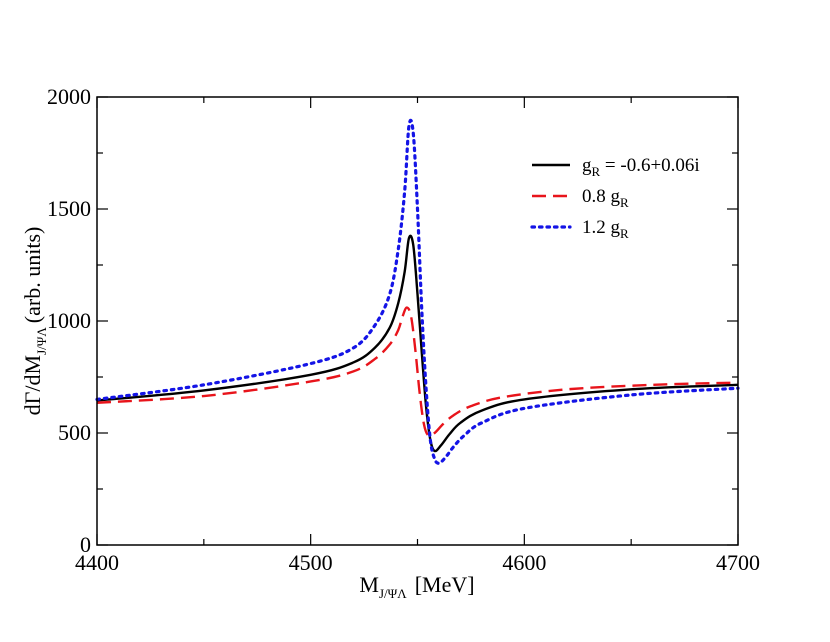 The height and width of the screenshot is (642, 830). What do you see at coordinates (311, 562) in the screenshot?
I see `x-tick-label: 4500` at bounding box center [311, 562].